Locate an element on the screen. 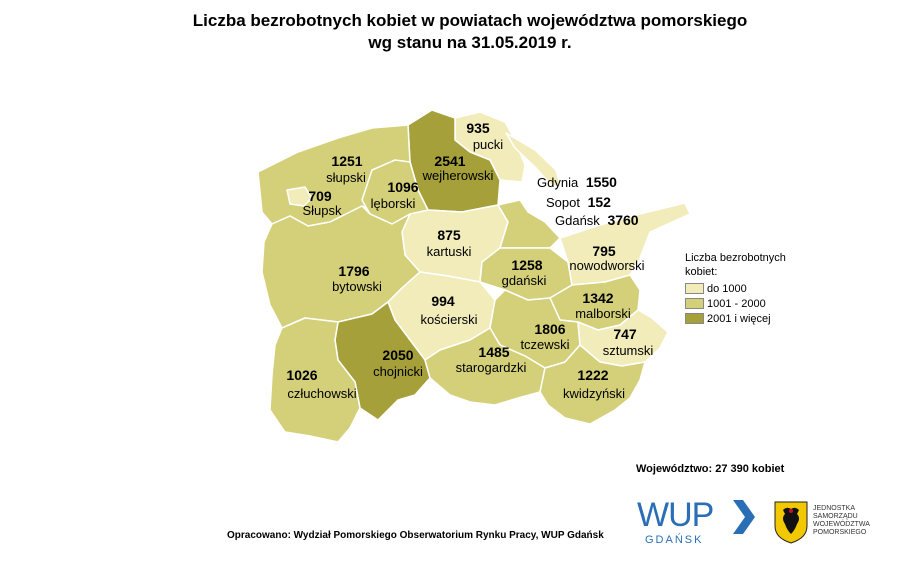 This screenshot has height=582, width=903. city-sopot: Sopot 152 is located at coordinates (578, 202).